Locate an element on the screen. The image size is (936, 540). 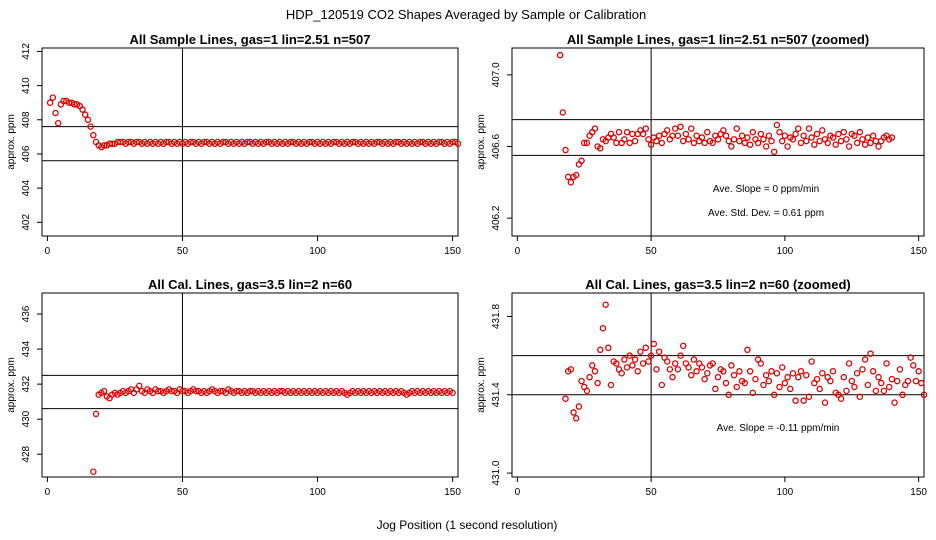
annotation-text: Ave. Std. Dev. = 0.61 ppm is located at coordinates (766, 213).